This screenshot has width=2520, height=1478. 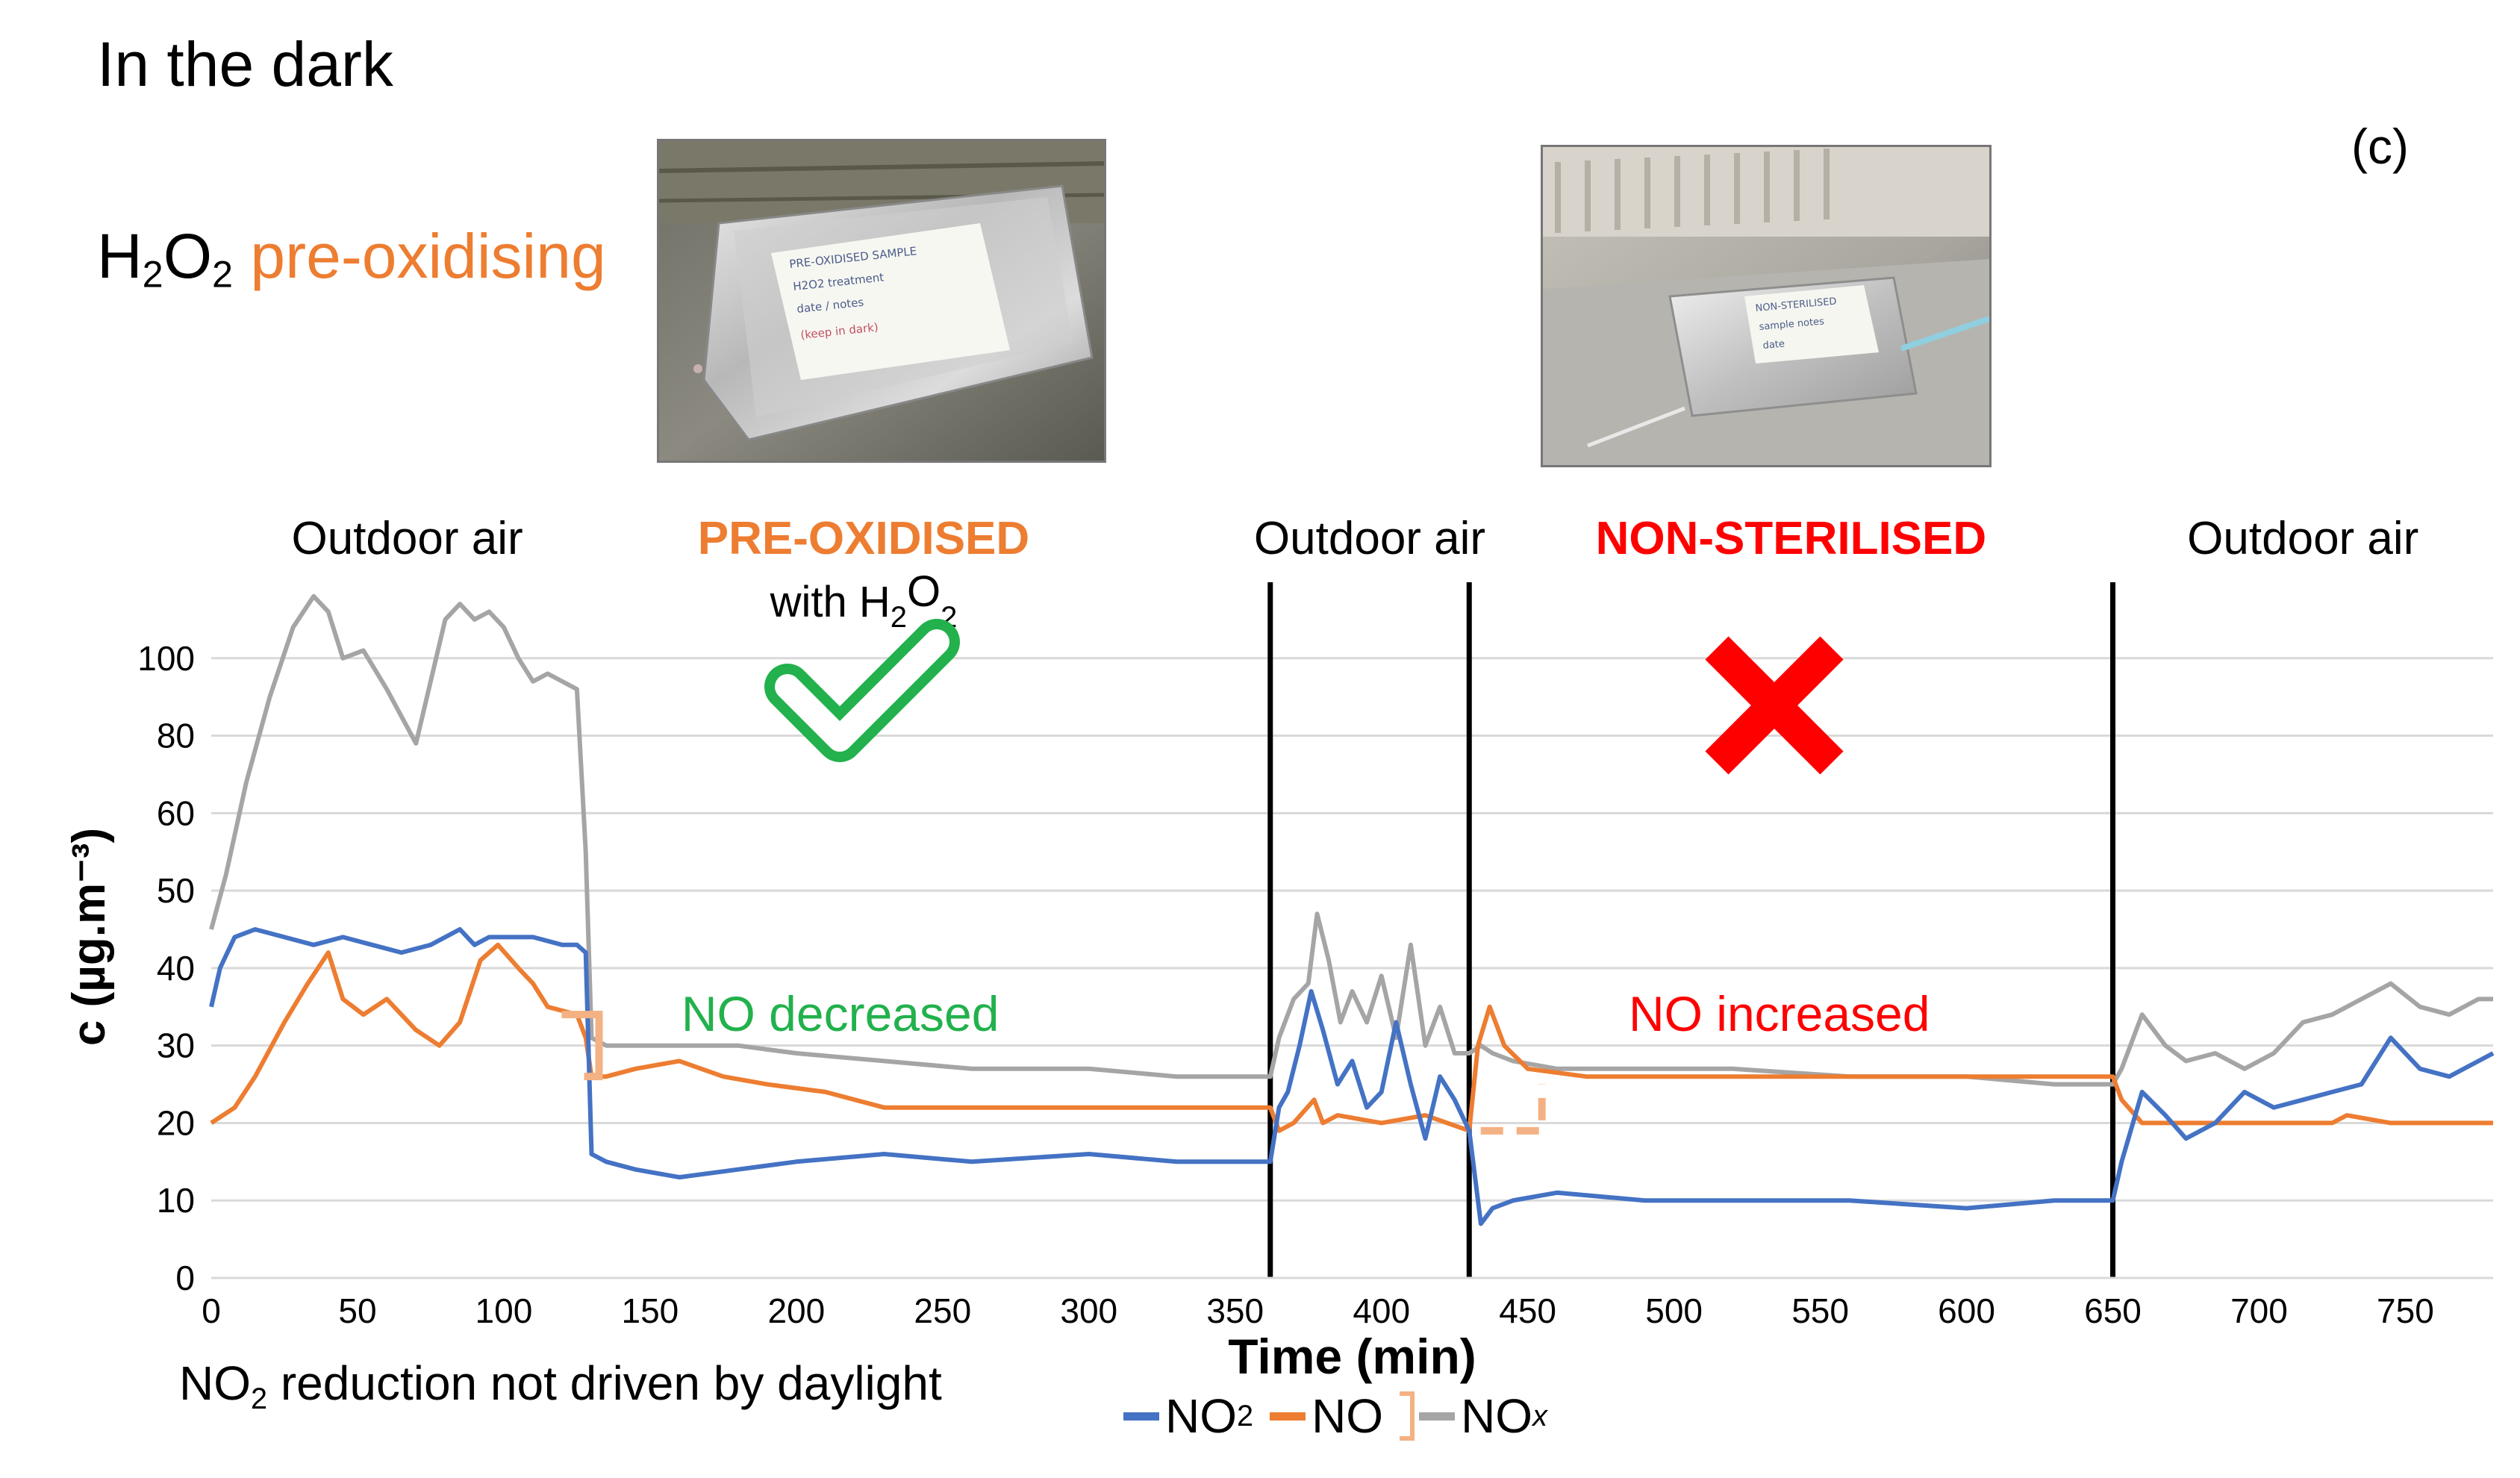 What do you see at coordinates (942, 1310) in the screenshot?
I see `x-tick-label: 250` at bounding box center [942, 1310].